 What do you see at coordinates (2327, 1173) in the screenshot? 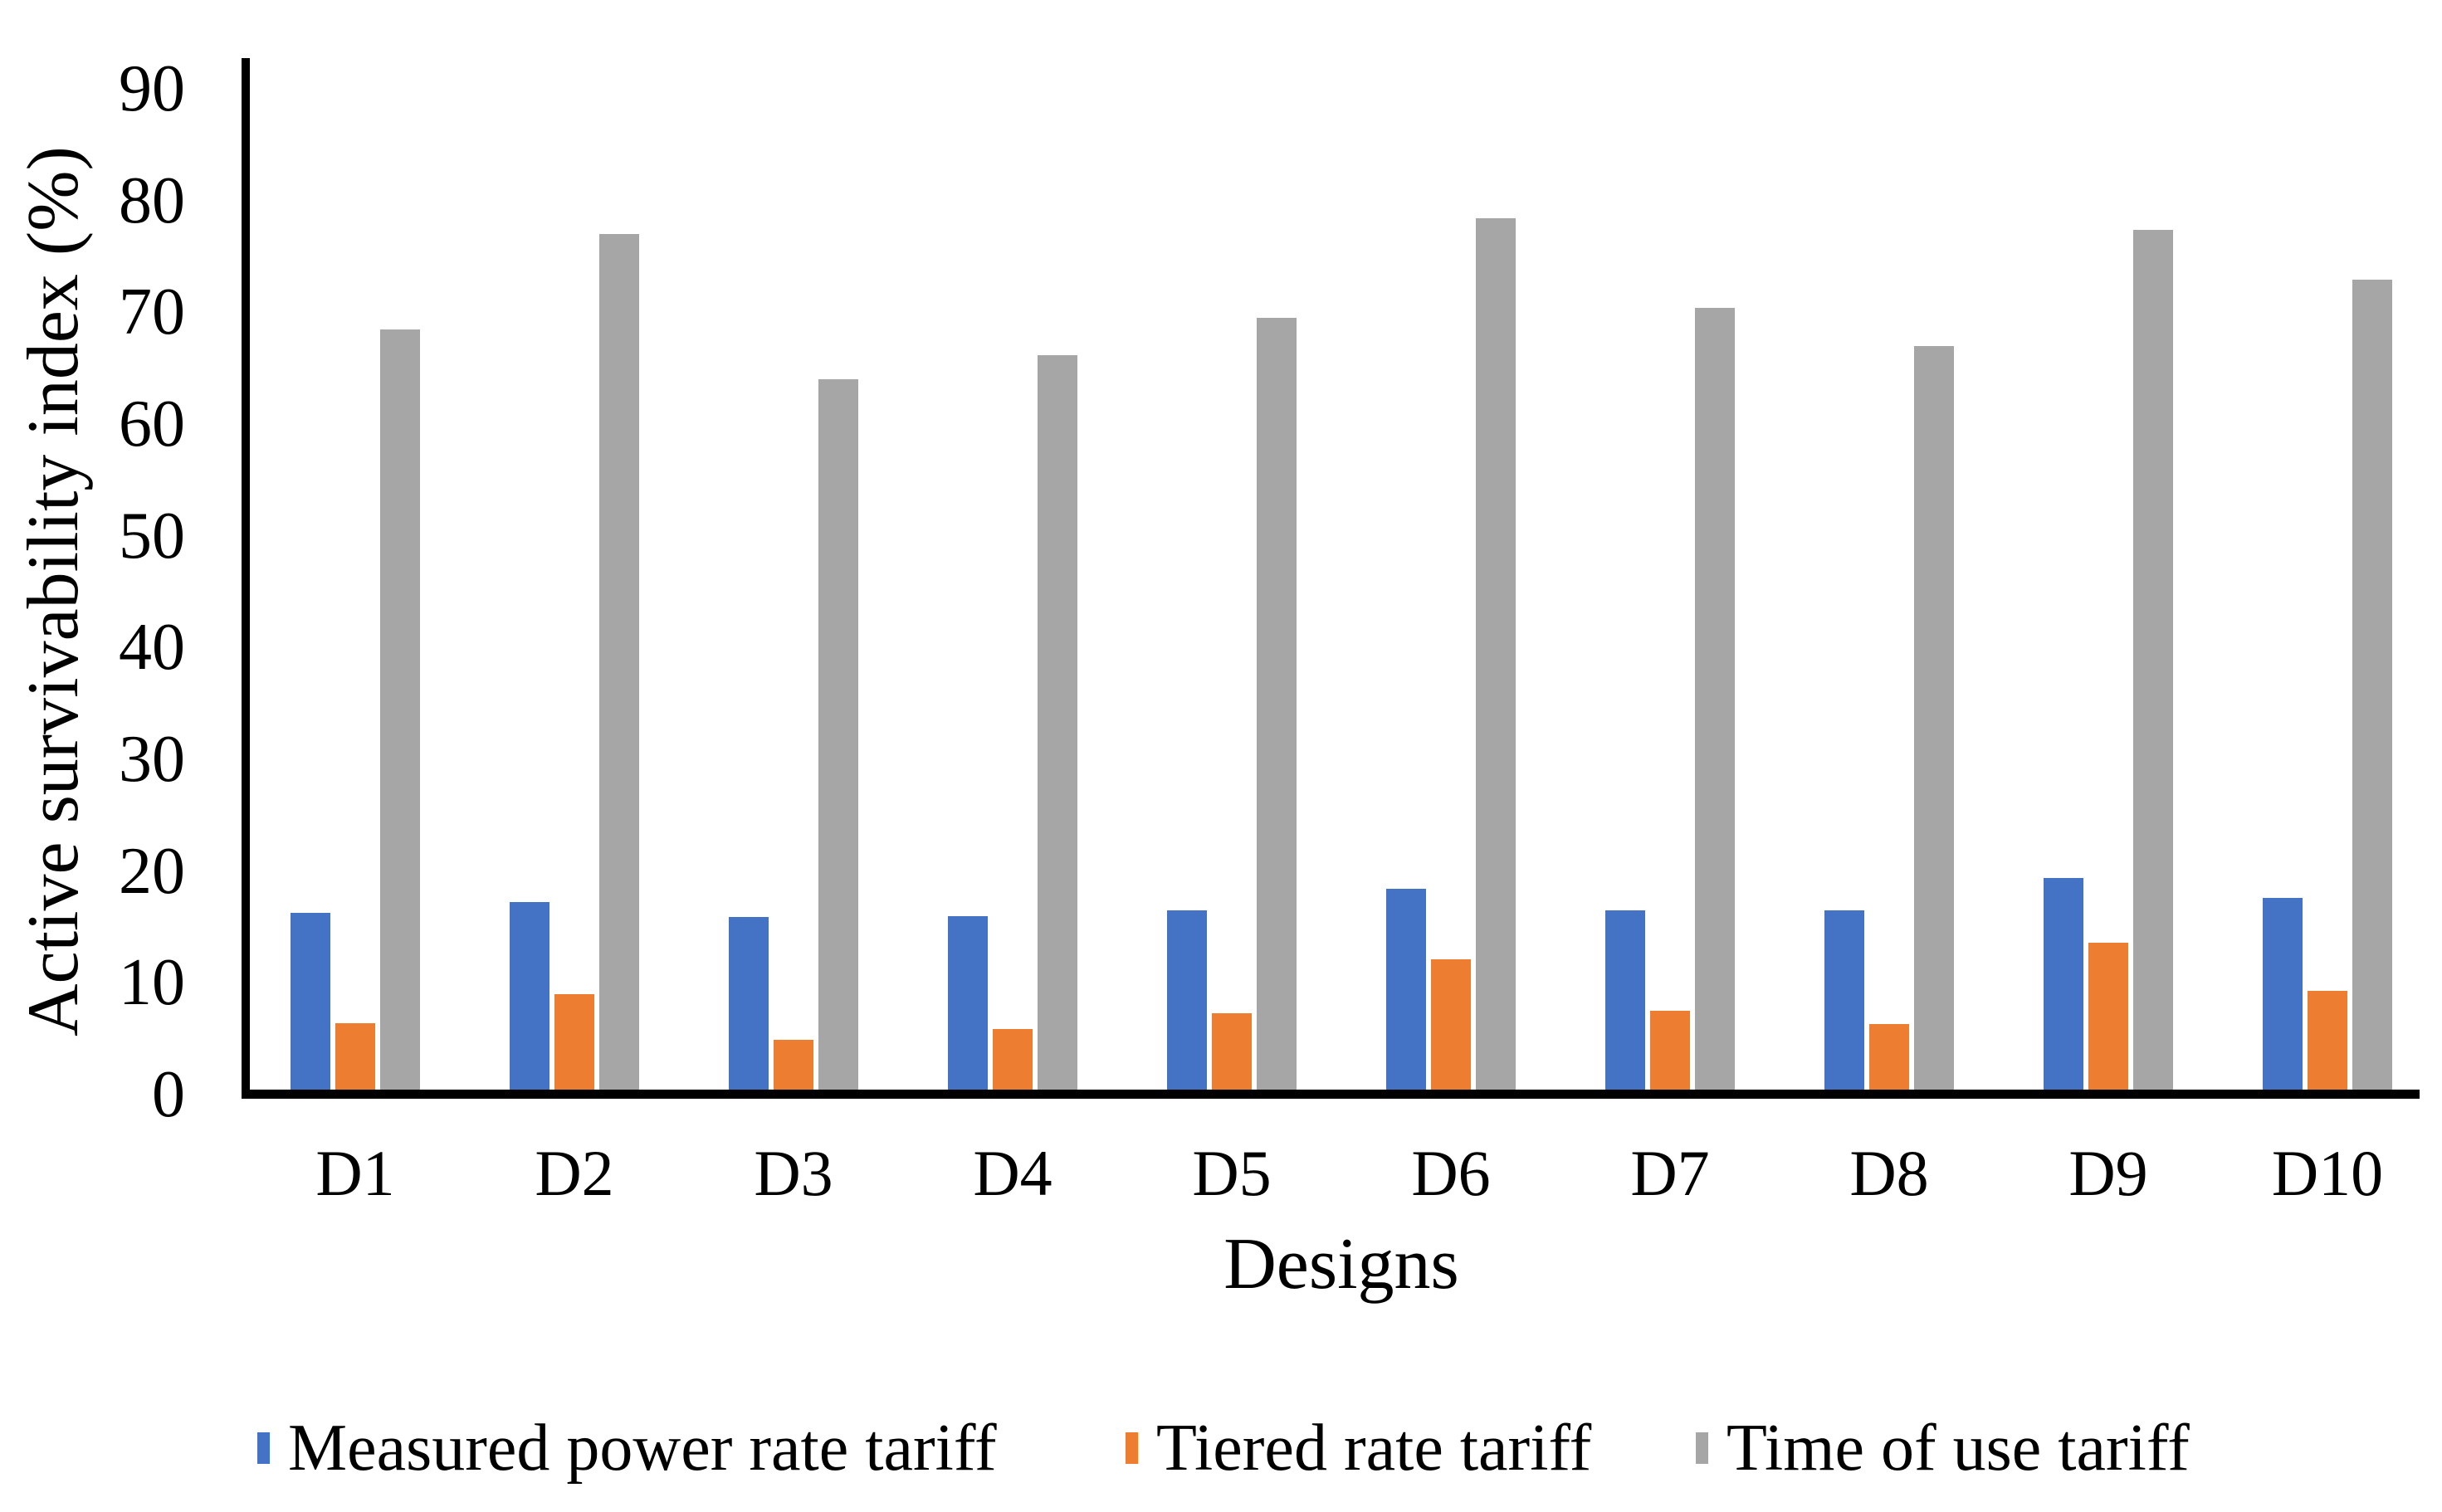
I see `x-tick-label-d10: D10` at bounding box center [2327, 1173].